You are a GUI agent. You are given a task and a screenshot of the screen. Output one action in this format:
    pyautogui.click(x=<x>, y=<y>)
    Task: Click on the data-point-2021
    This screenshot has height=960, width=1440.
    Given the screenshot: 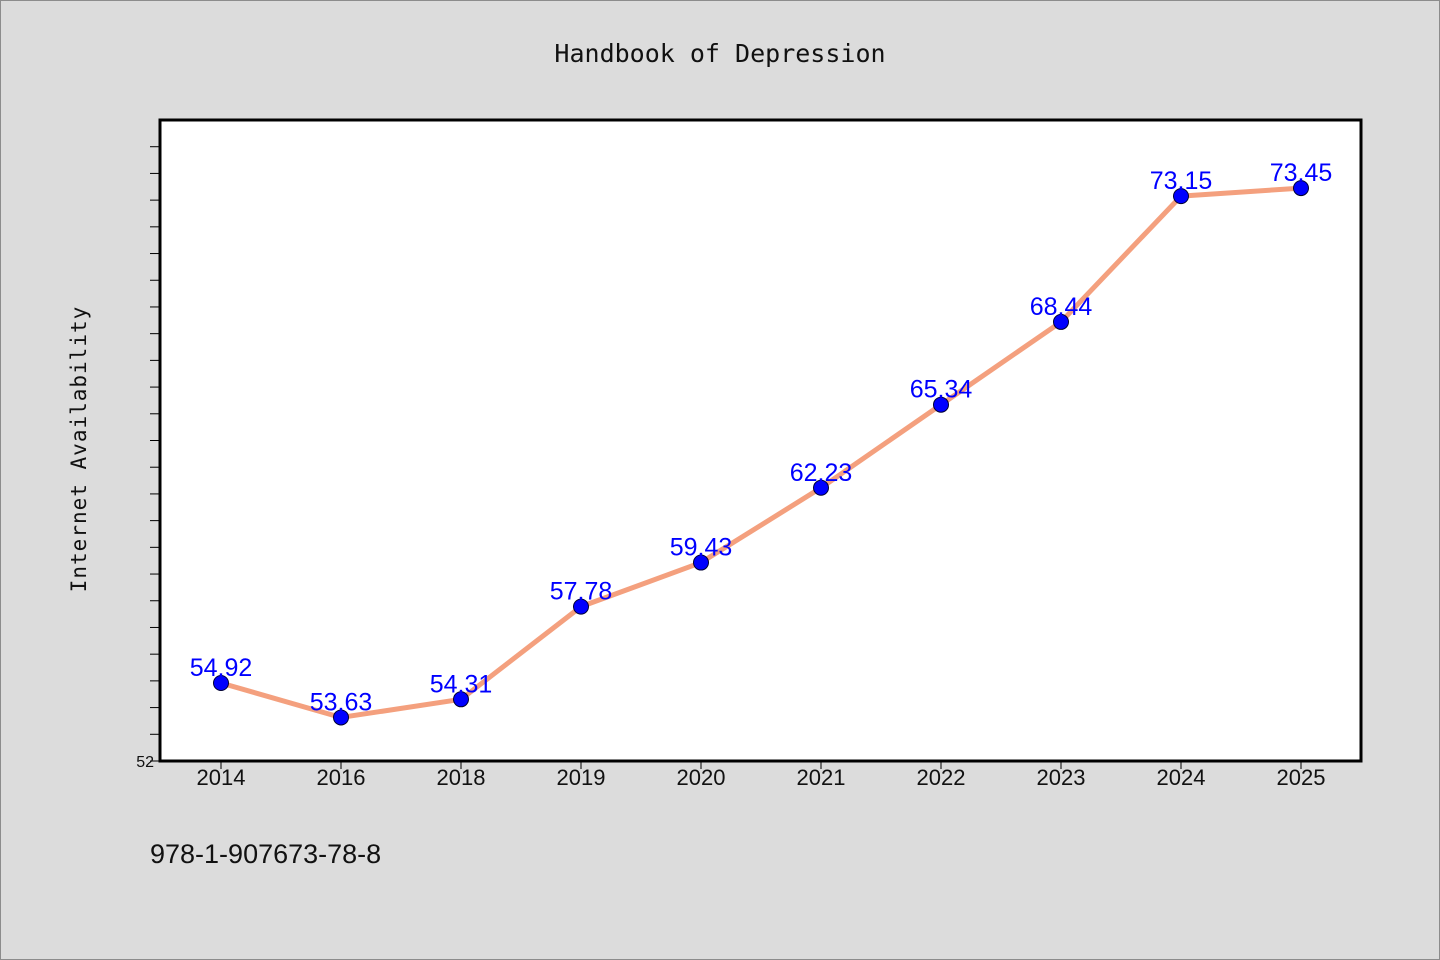 What is the action you would take?
    pyautogui.click(x=821, y=487)
    